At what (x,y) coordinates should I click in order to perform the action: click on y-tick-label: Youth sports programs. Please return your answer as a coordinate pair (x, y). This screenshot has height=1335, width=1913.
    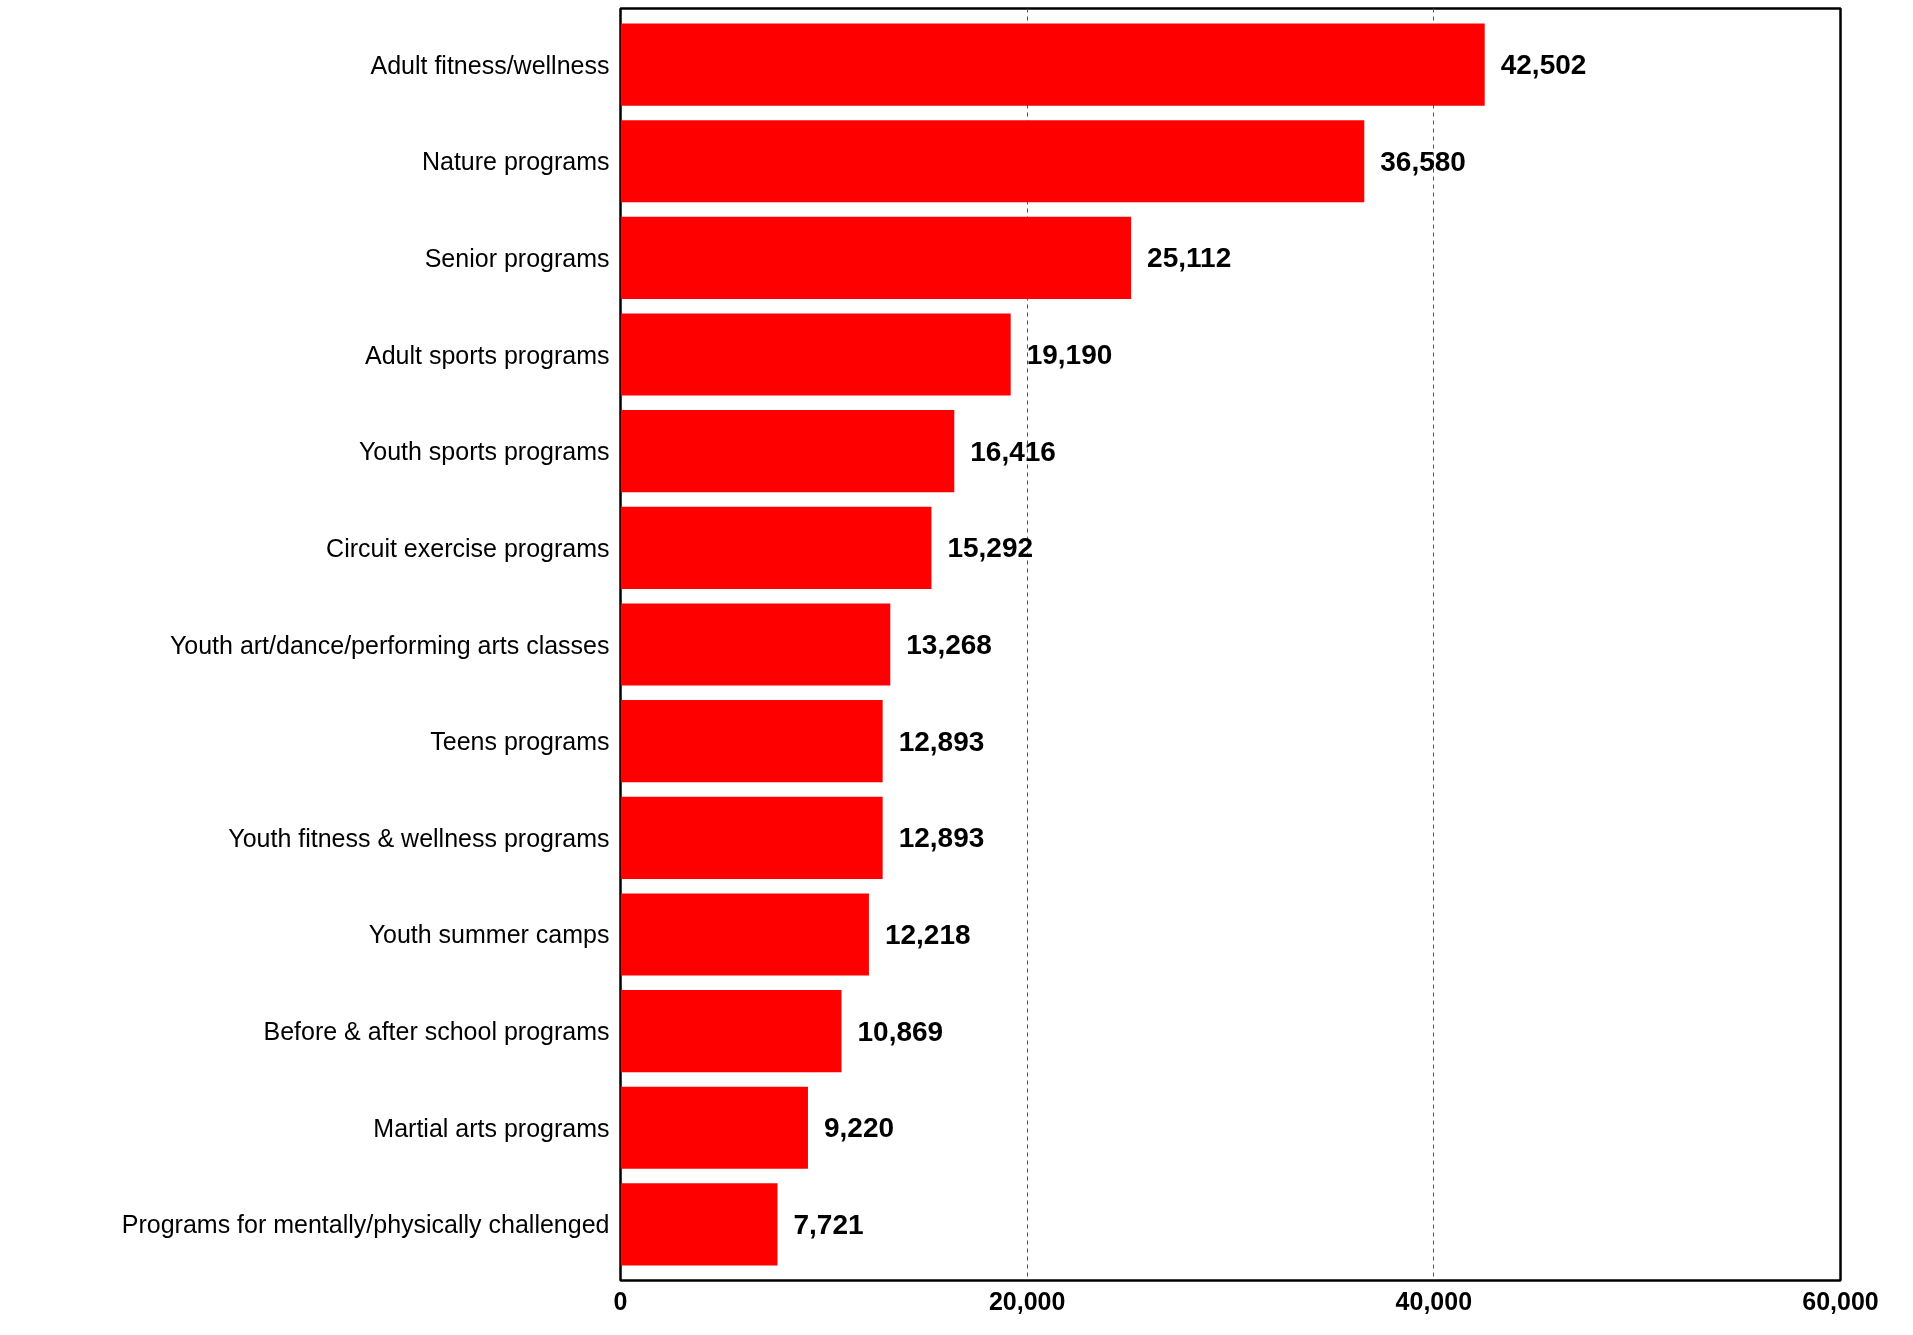
    Looking at the image, I should click on (484, 451).